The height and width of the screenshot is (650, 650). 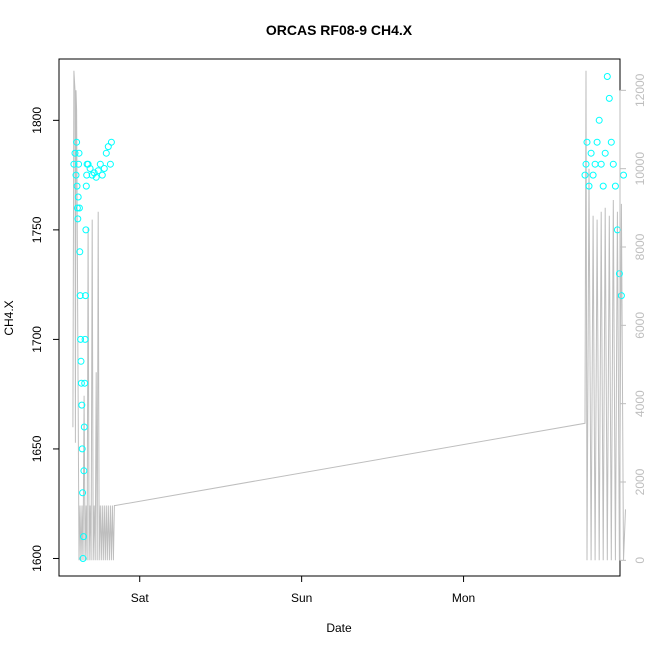 I want to click on left-axis: 1600 1650 1700 1750 1800, so click(x=45, y=339).